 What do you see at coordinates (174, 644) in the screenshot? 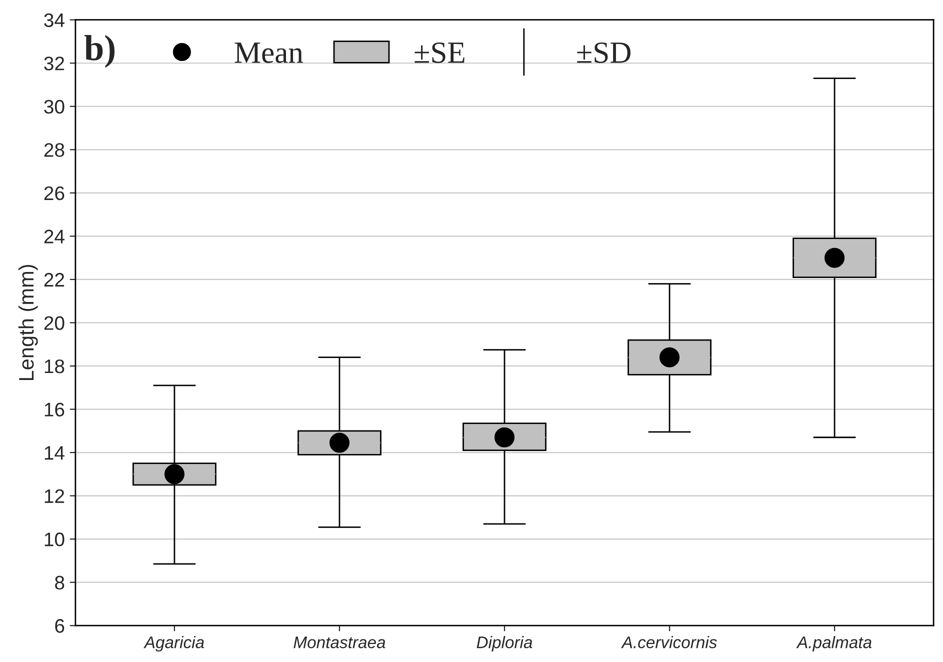
I see `x-tick-label: Agaricia` at bounding box center [174, 644].